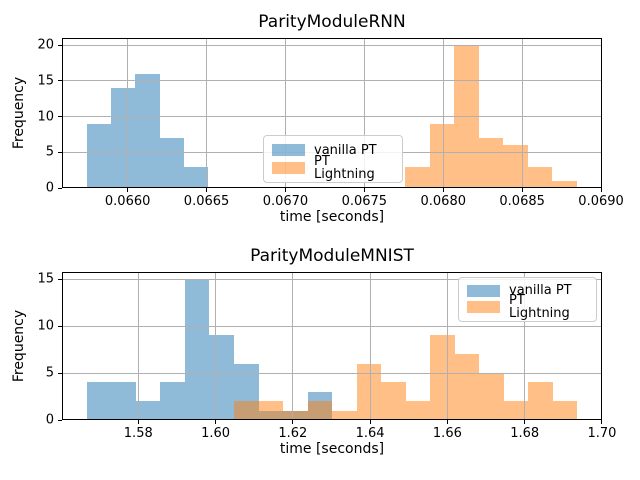 The image size is (640, 480). I want to click on x-tick-label: 0.0685, so click(522, 201).